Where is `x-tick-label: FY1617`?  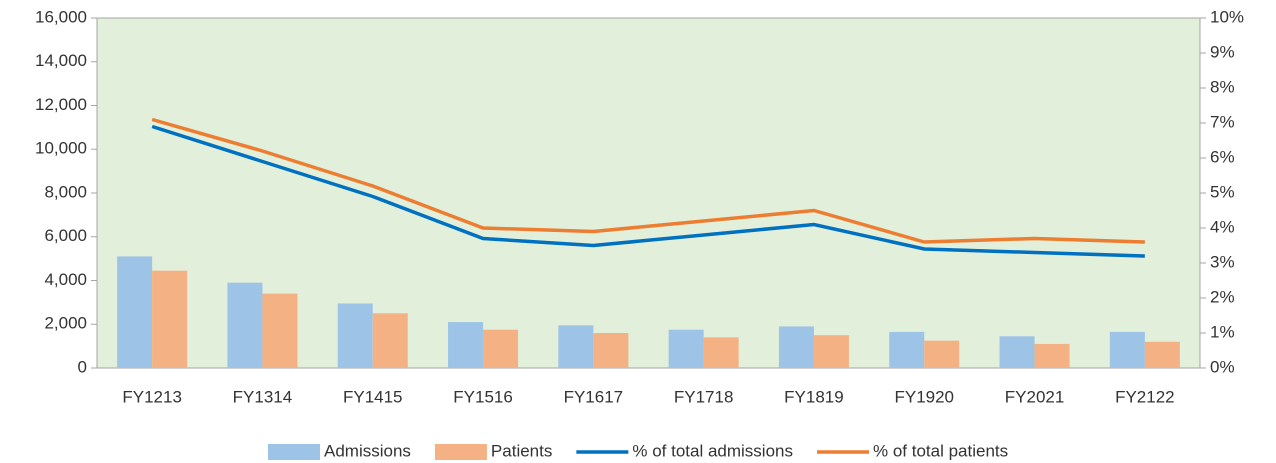 x-tick-label: FY1617 is located at coordinates (594, 396).